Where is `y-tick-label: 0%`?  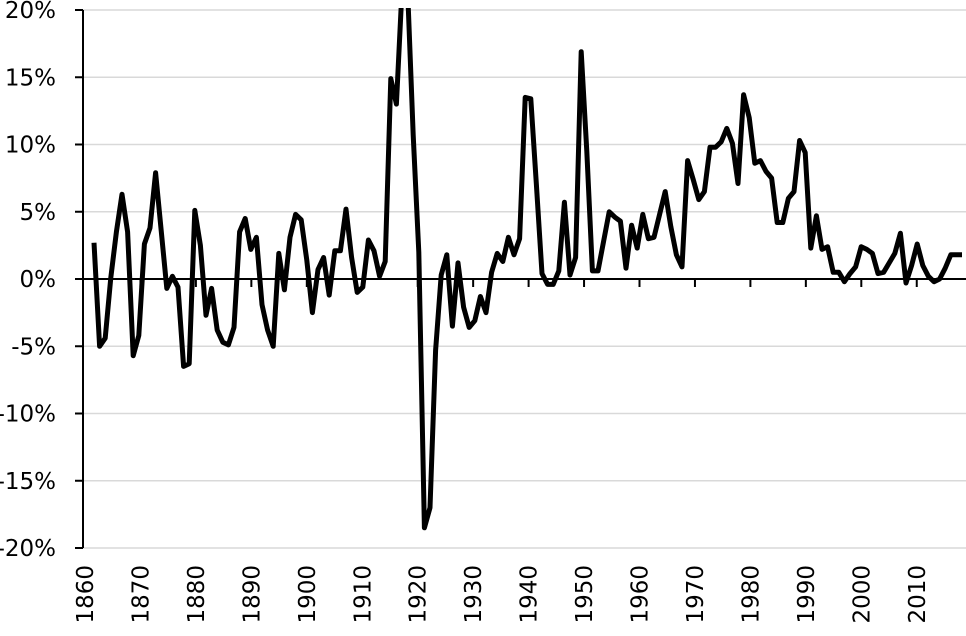
y-tick-label: 0% is located at coordinates (38, 280).